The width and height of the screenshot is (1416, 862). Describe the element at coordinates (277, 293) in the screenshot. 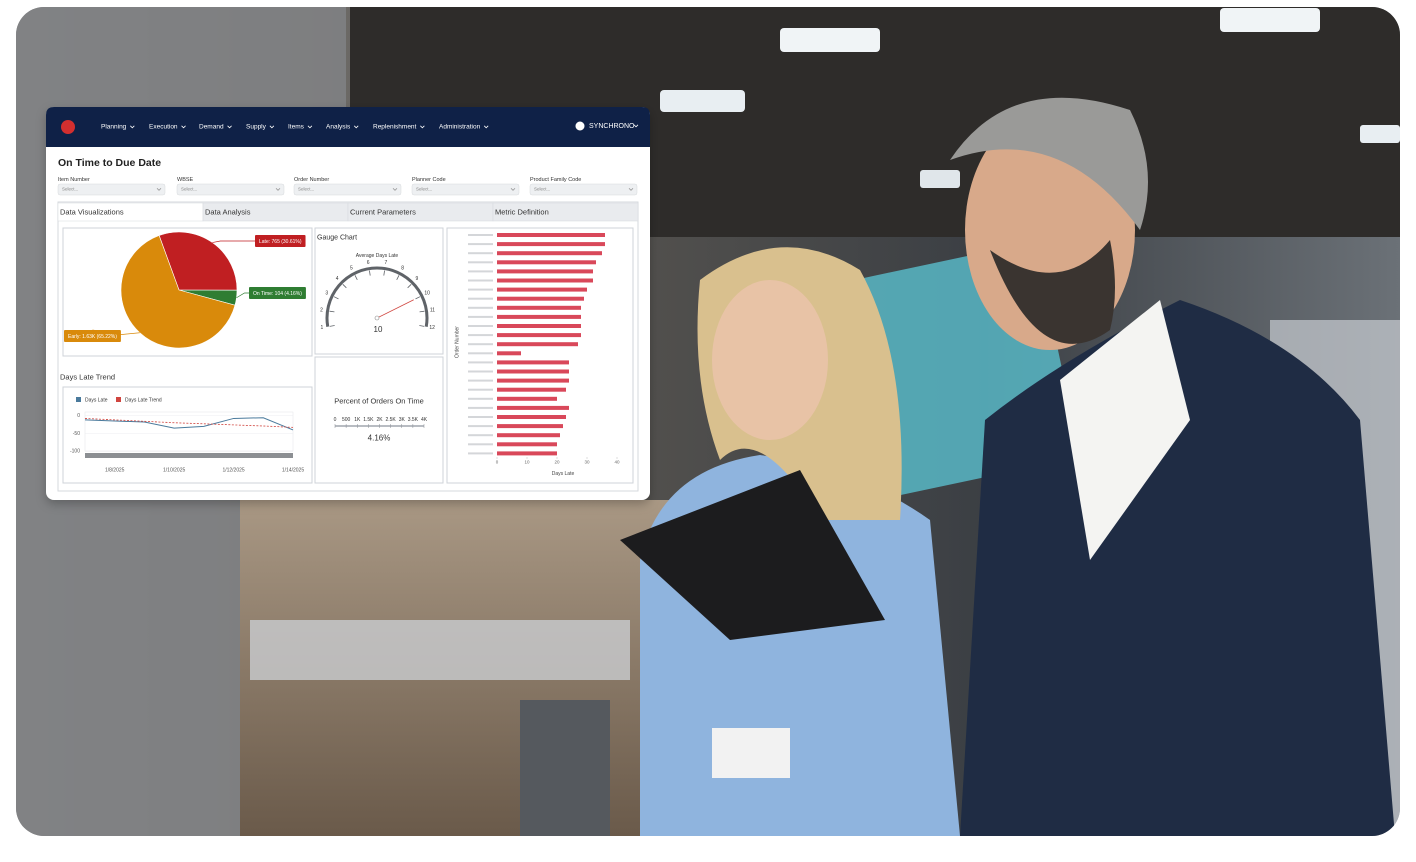

I see `pie-label-box` at that location.